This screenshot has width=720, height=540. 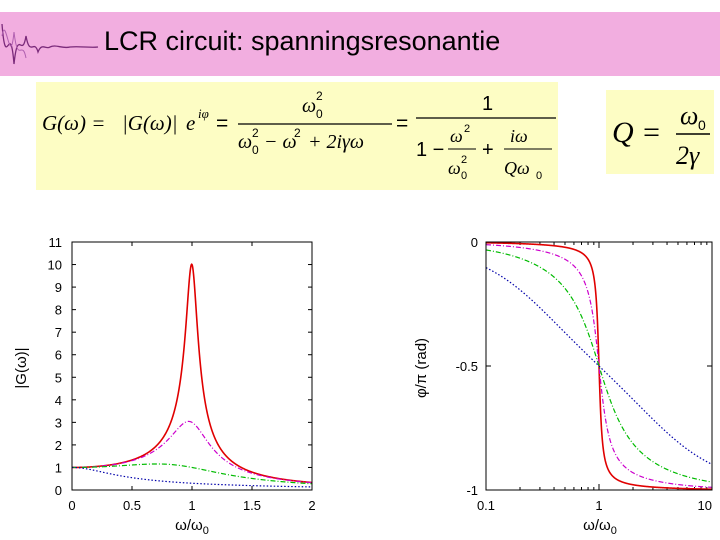 What do you see at coordinates (190, 123) in the screenshot?
I see `formula-exp-base: e` at bounding box center [190, 123].